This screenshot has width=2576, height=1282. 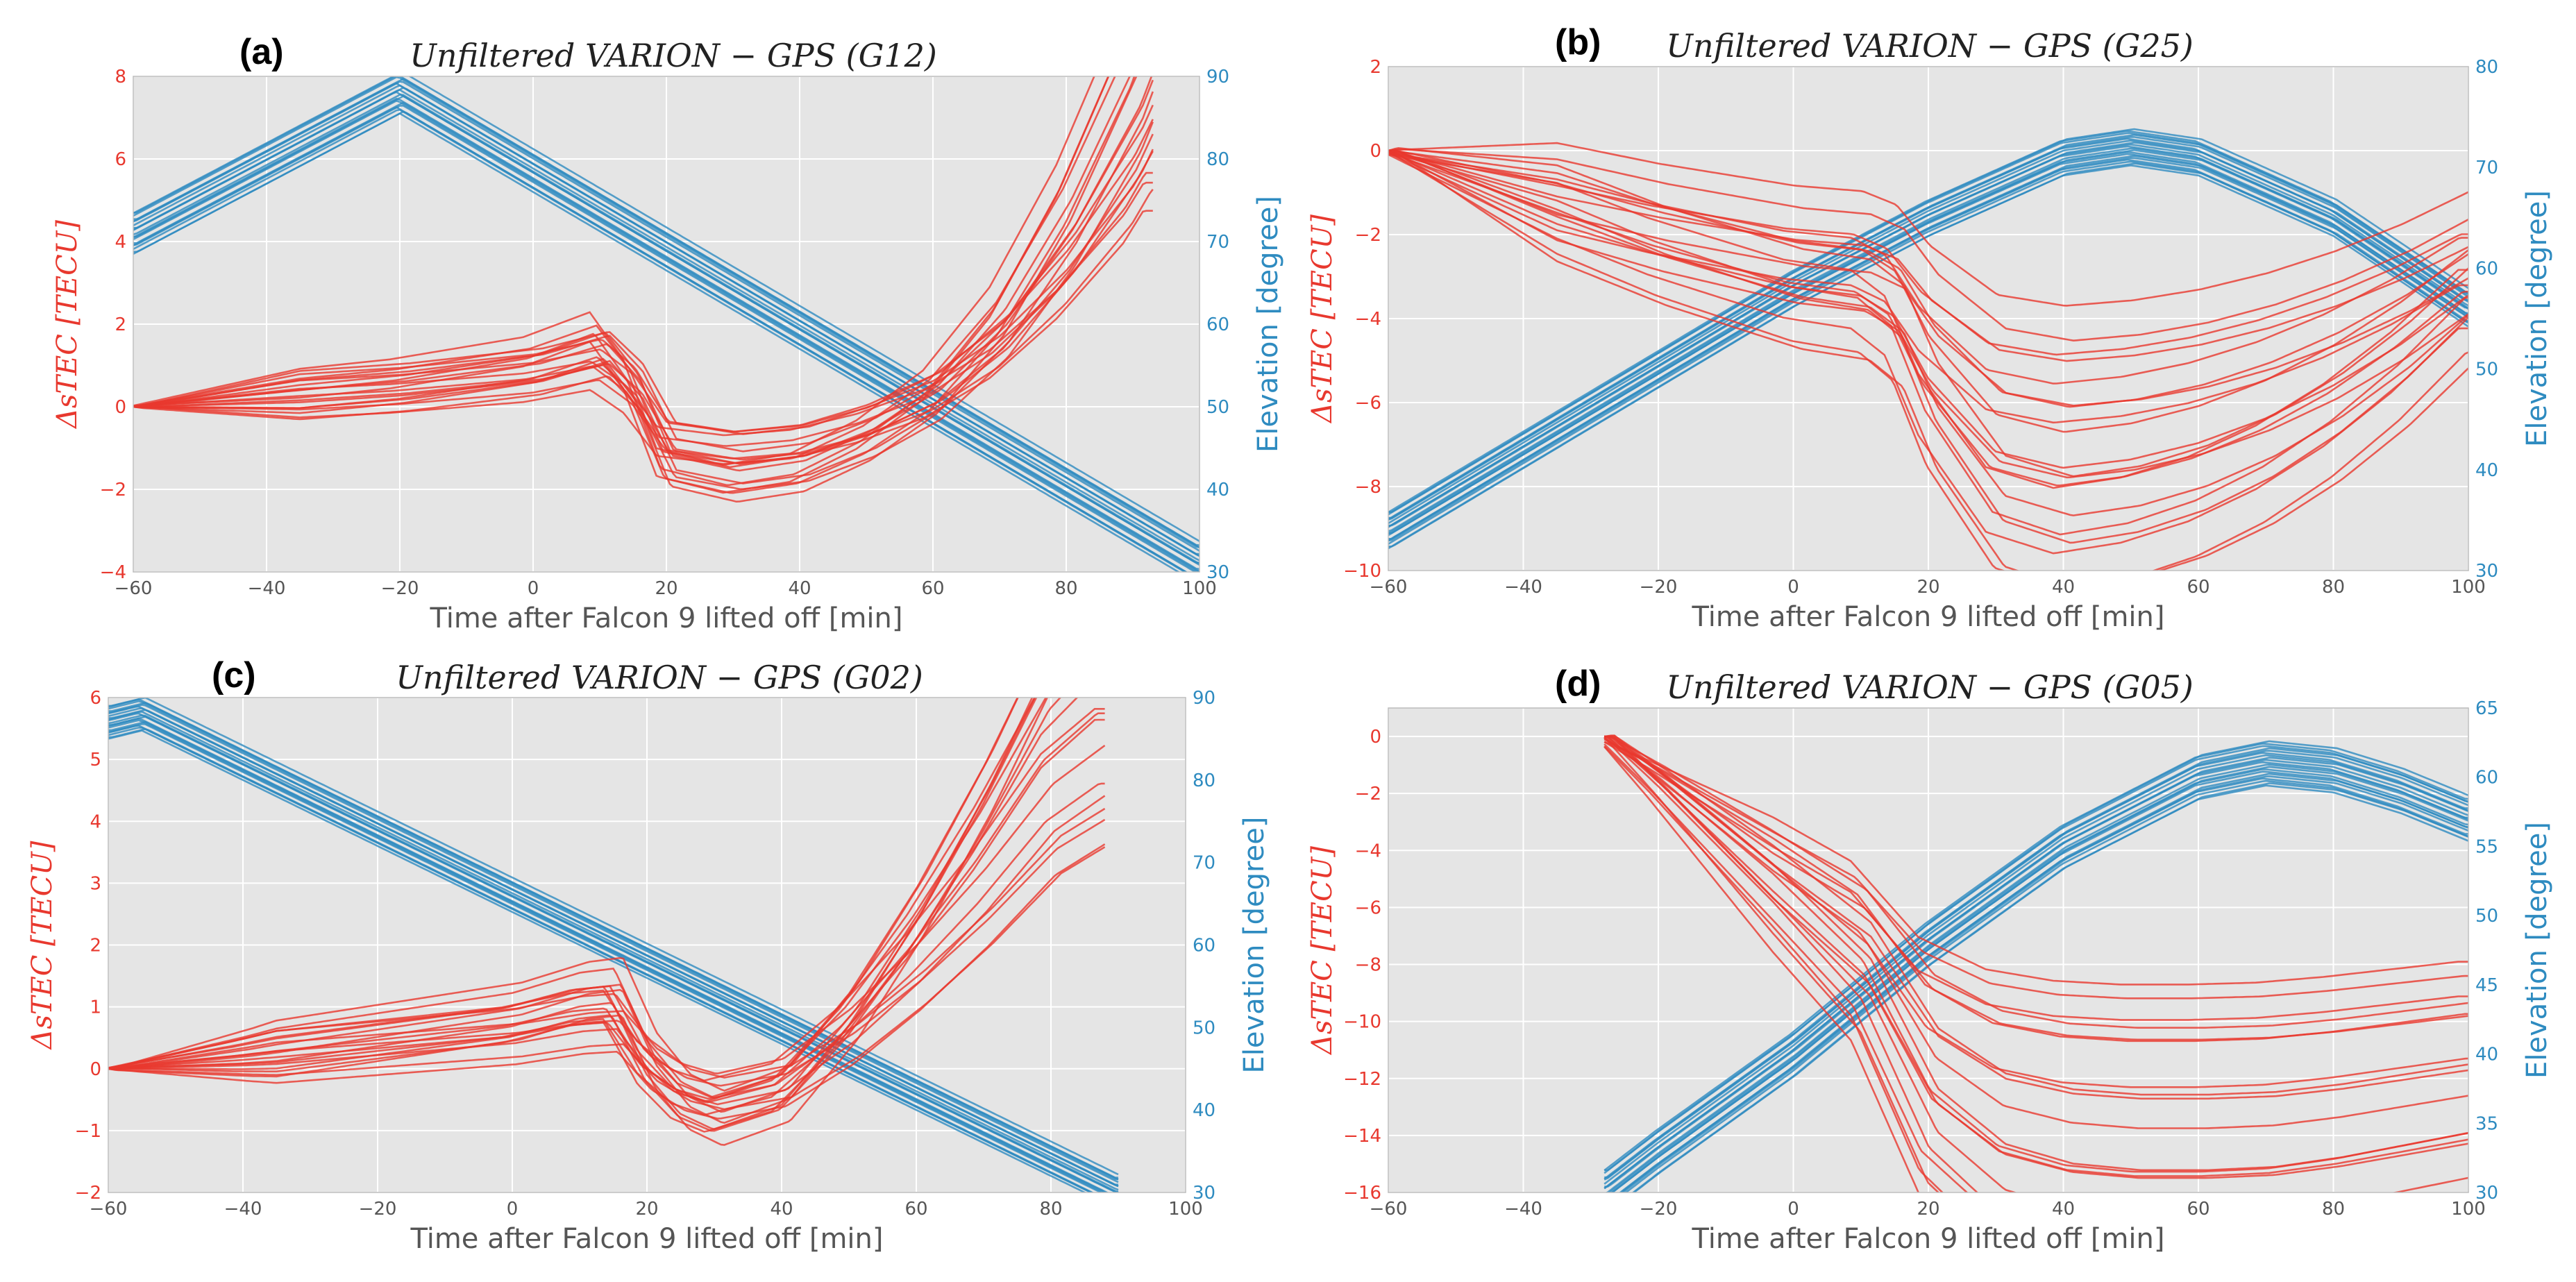 What do you see at coordinates (1185, 1209) in the screenshot?
I see `x-tick-label: 100` at bounding box center [1185, 1209].